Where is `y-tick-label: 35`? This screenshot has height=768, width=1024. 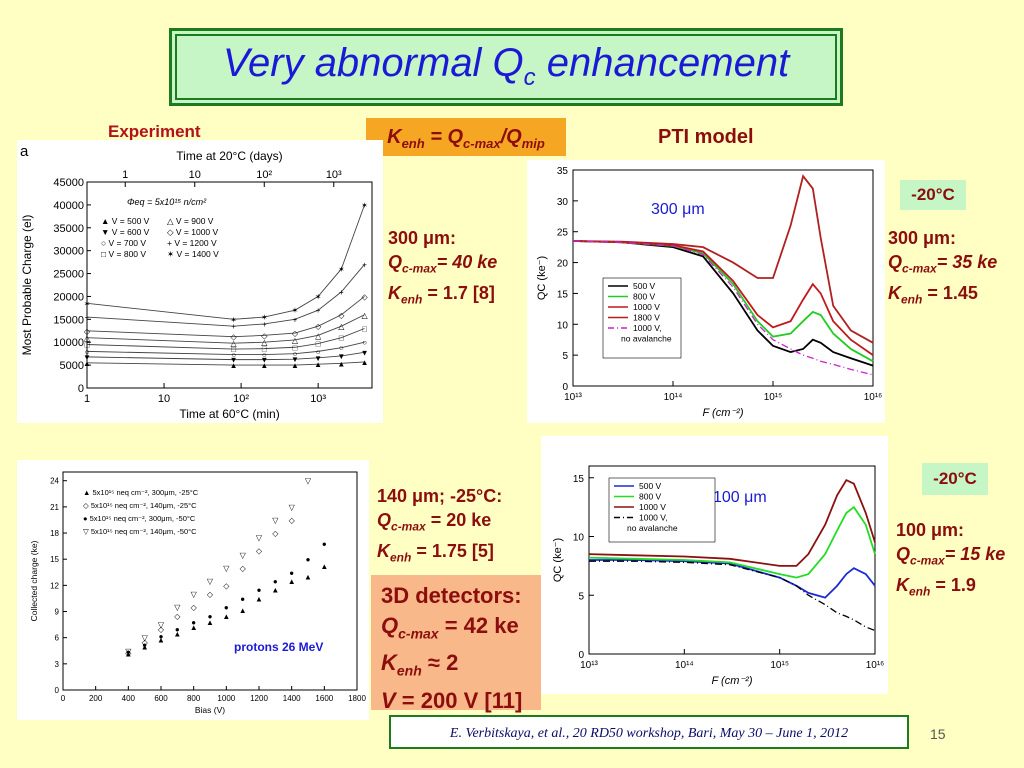
y-tick-label: 35 is located at coordinates (563, 171).